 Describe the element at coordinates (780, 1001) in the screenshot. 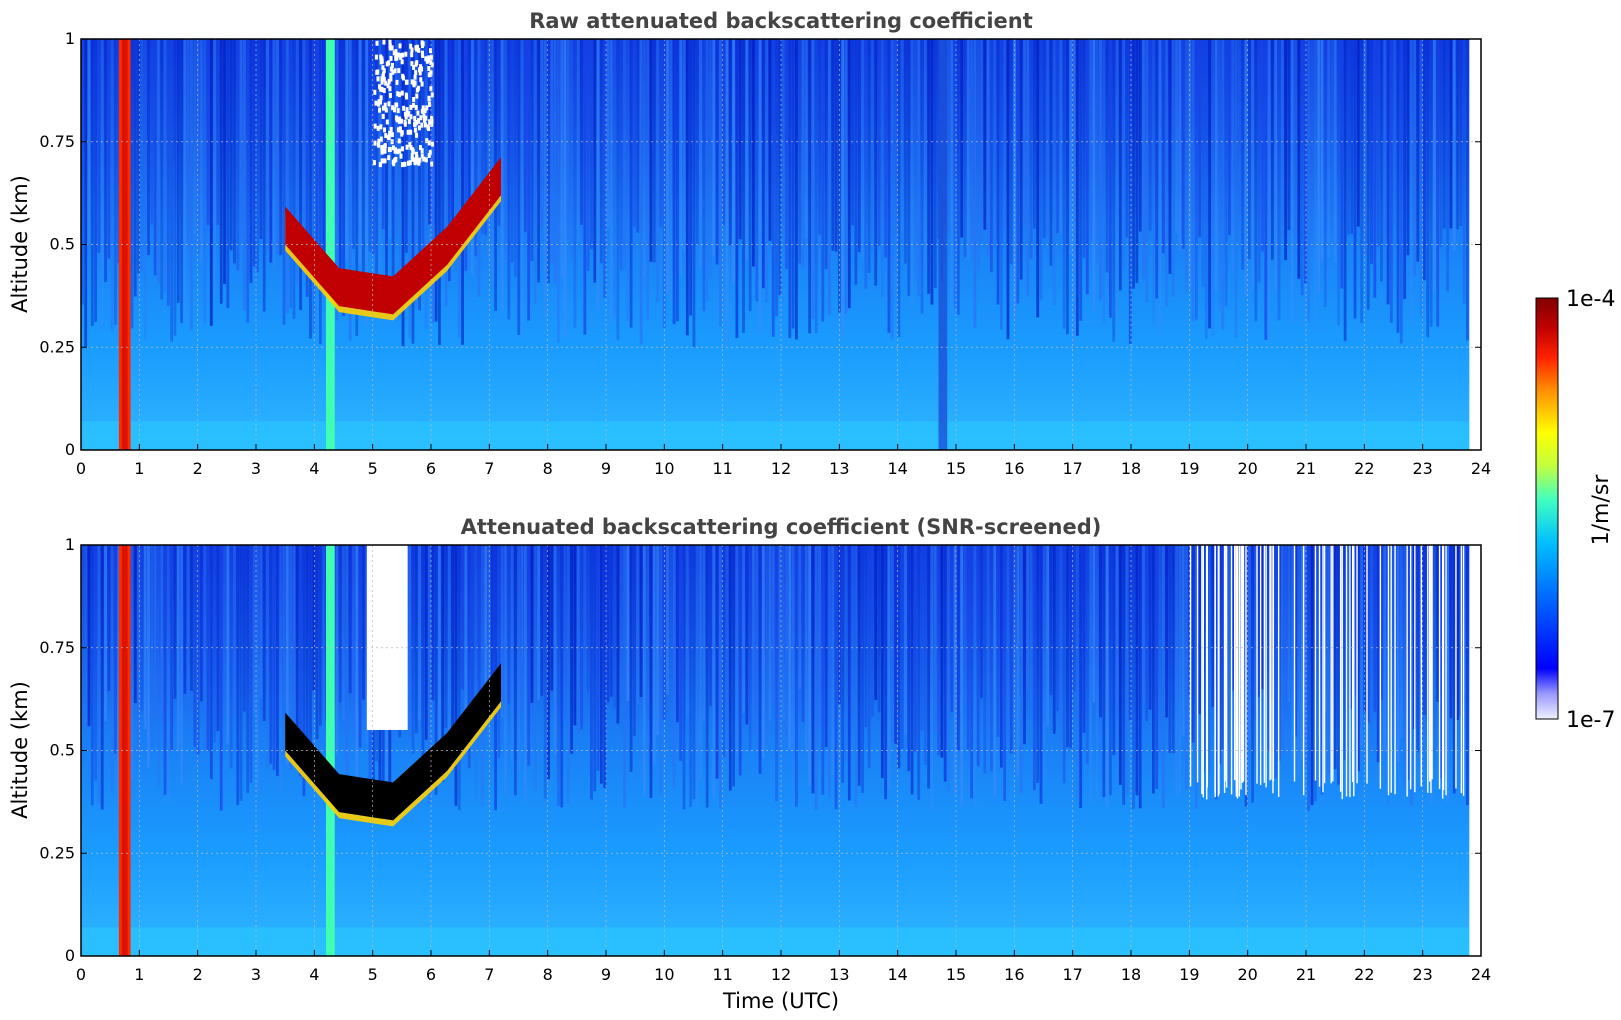

I see `x-axis-label: Time (UTC)` at that location.